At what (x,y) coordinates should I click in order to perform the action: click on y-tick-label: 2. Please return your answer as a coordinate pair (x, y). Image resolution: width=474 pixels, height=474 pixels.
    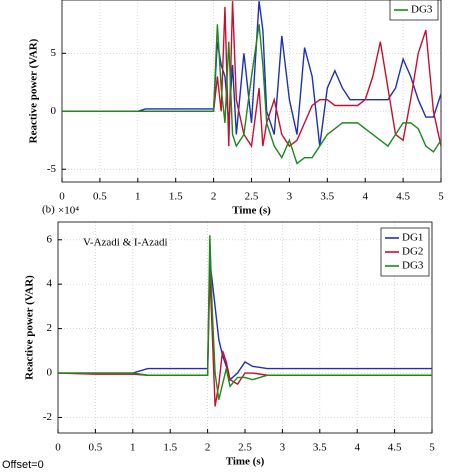
    Looking at the image, I should click on (50, 328).